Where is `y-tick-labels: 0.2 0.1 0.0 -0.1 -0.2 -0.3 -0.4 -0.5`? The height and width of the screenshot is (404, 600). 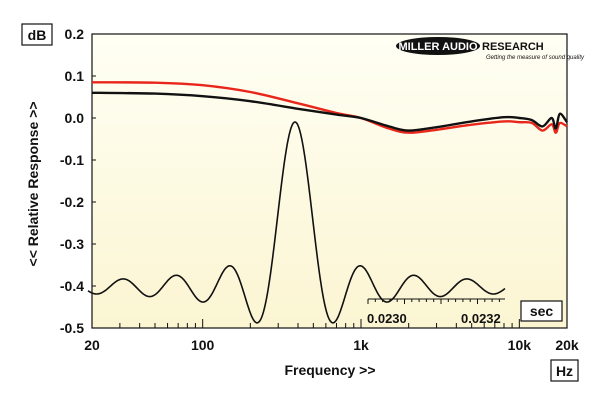
y-tick-labels: 0.2 0.1 0.0 -0.1 -0.2 -0.3 -0.4 -0.5 is located at coordinates (72, 181).